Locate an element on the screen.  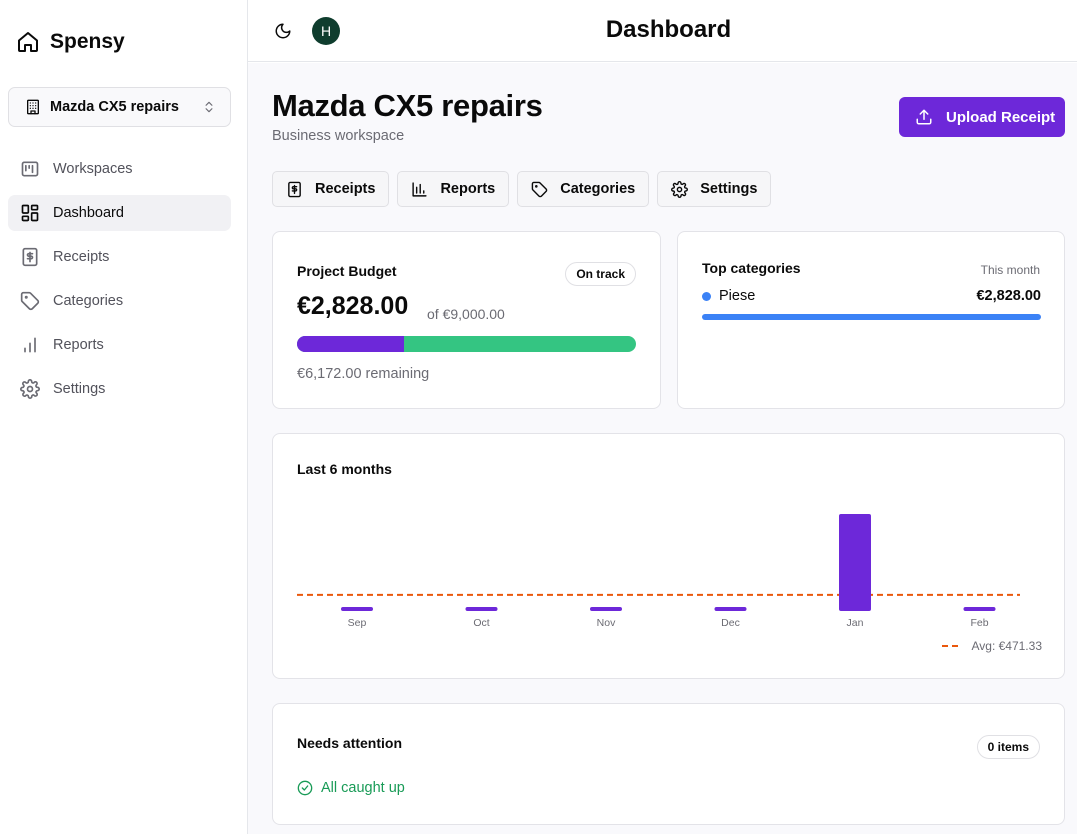
quick-tabs: Receipts Reports Categories Settings is located at coordinates (522, 189).